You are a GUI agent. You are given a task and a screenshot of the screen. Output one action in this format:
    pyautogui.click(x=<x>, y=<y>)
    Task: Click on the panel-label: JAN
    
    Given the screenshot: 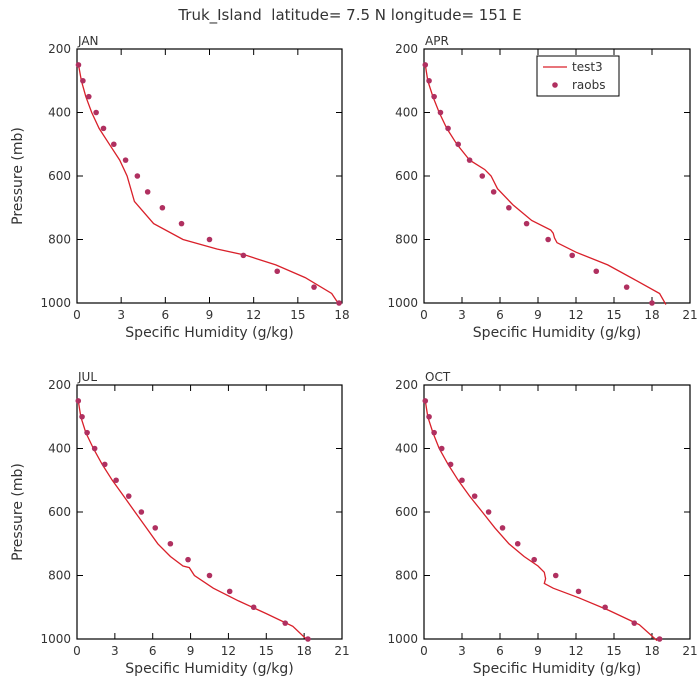 What is the action you would take?
    pyautogui.click(x=88, y=41)
    